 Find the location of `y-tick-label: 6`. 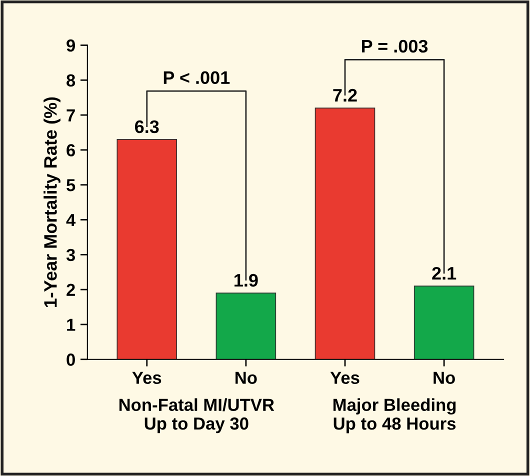

y-tick-label: 6 is located at coordinates (71, 150).